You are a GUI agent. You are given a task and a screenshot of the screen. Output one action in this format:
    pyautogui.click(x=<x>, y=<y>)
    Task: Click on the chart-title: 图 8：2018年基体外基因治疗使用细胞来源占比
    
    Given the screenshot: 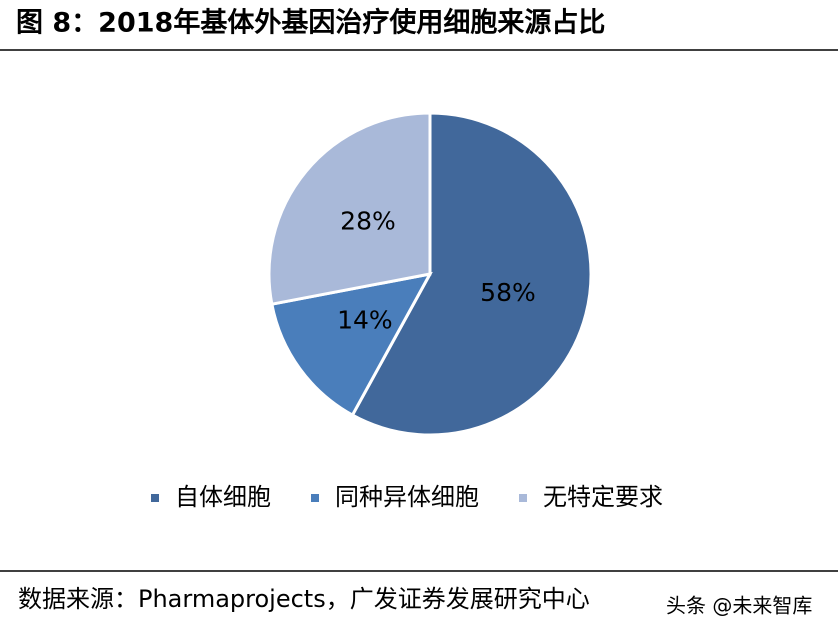 What is the action you would take?
    pyautogui.click(x=310, y=23)
    